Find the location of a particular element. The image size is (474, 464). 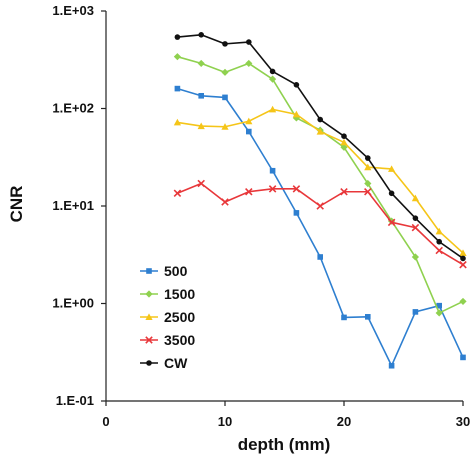

legend-item: CW is located at coordinates (164, 363).